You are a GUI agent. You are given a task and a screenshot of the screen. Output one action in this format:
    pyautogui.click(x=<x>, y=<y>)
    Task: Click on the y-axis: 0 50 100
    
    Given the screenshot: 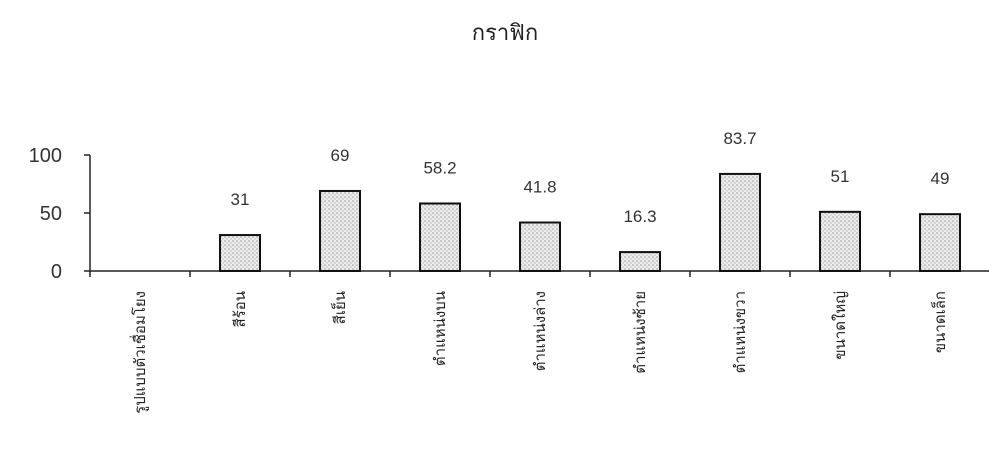 What is the action you would take?
    pyautogui.click(x=59, y=214)
    